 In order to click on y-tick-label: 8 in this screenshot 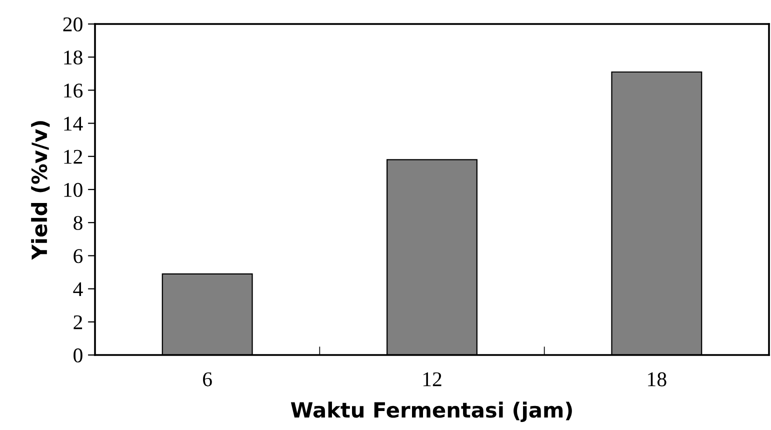, I will do `click(78, 223)`.